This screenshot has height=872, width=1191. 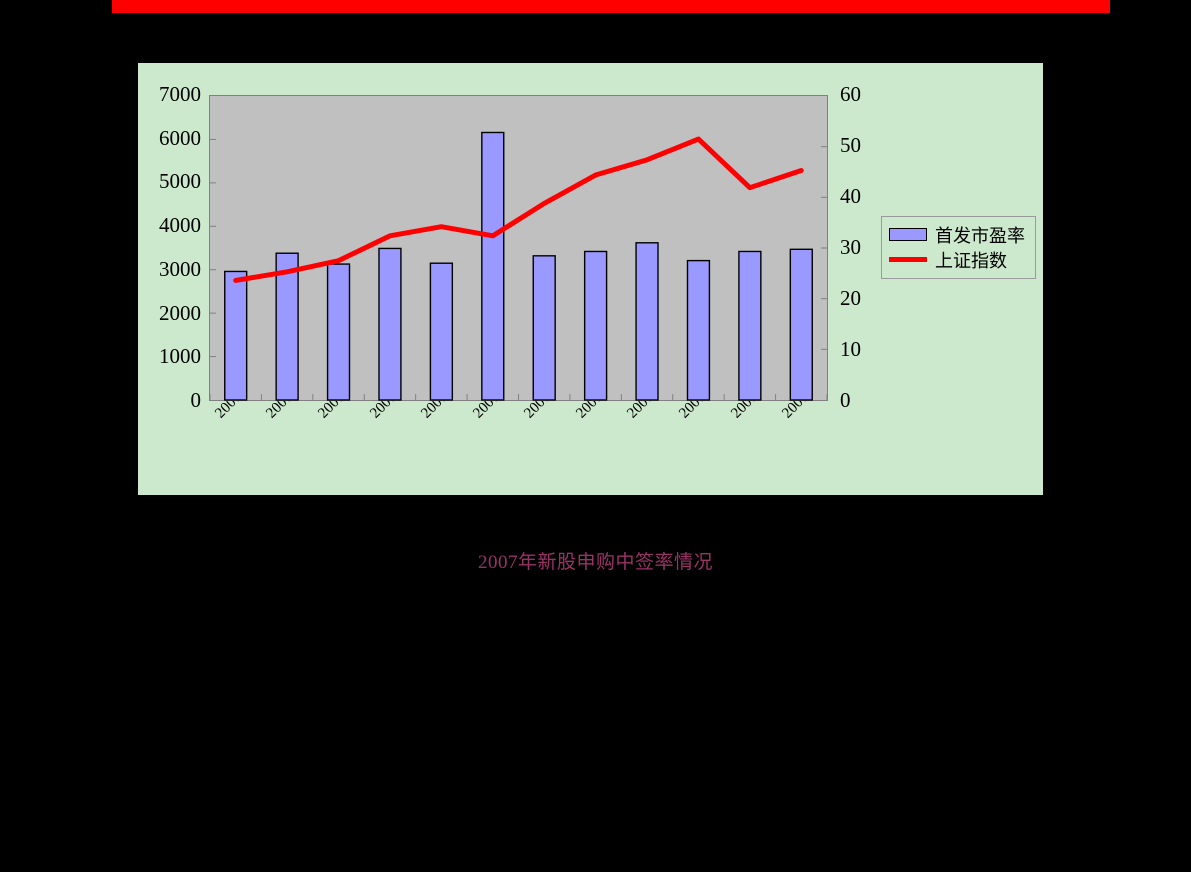 I want to click on left-axis-tick-label: 2000, so click(x=180, y=312).